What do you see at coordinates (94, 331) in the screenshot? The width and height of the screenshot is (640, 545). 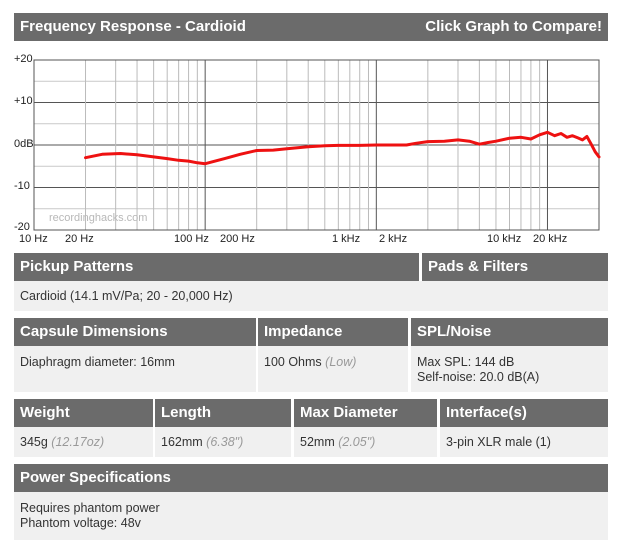 I see `capsule-dimensions-title: Capsule Dimensions` at bounding box center [94, 331].